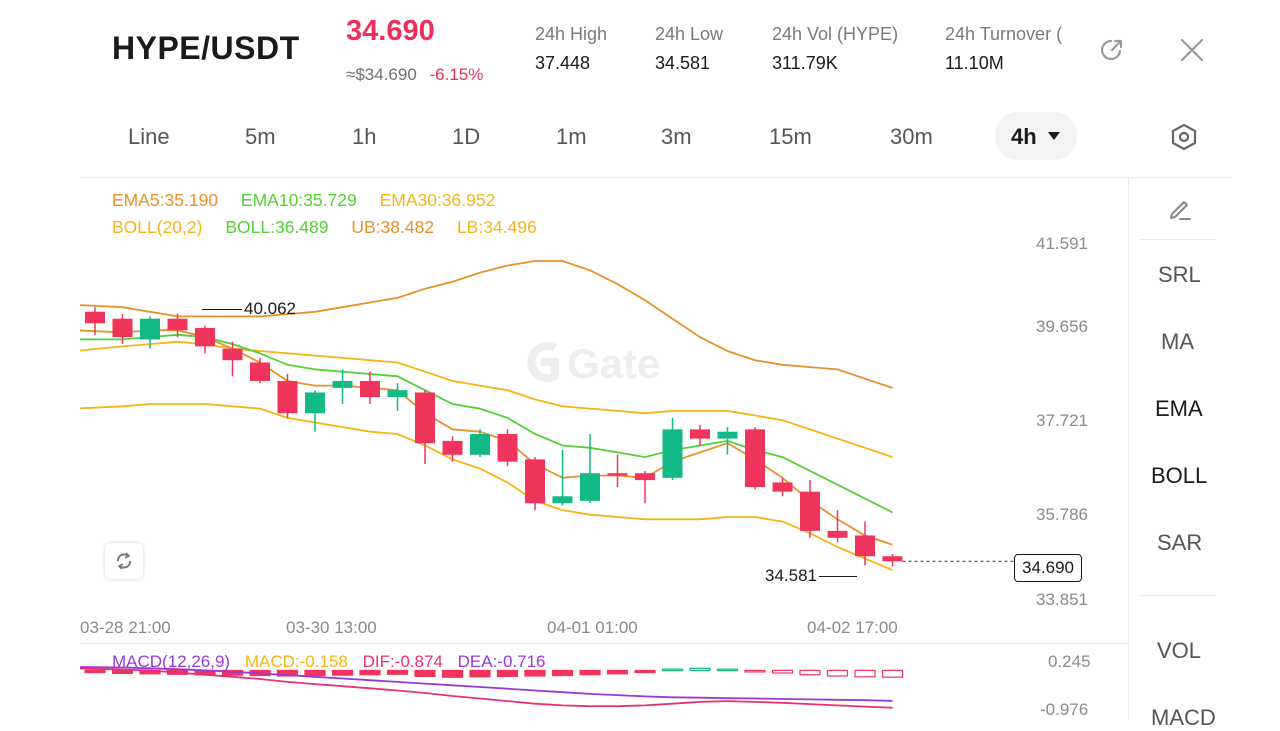 This screenshot has height=731, width=1280. I want to click on stat-high: 24h High 37.448, so click(571, 49).